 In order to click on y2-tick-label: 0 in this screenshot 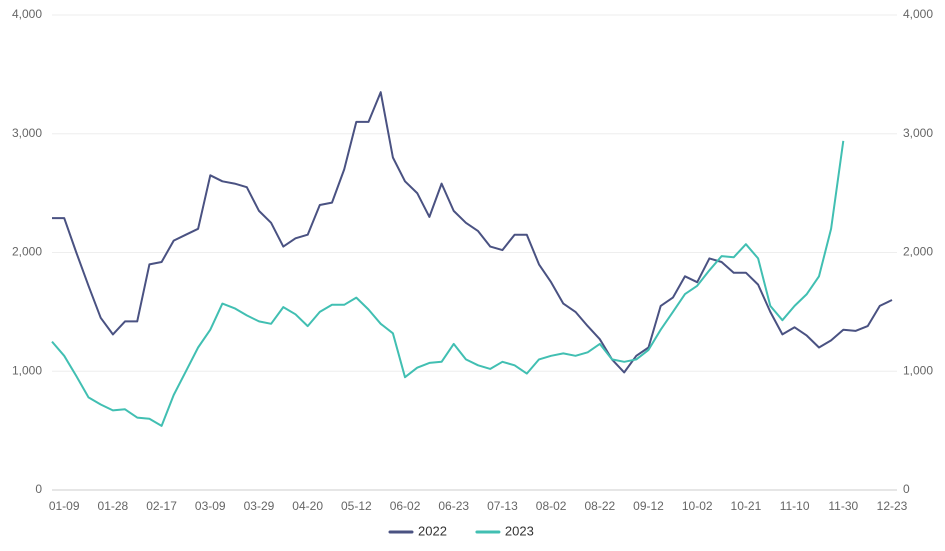, I will do `click(906, 489)`.